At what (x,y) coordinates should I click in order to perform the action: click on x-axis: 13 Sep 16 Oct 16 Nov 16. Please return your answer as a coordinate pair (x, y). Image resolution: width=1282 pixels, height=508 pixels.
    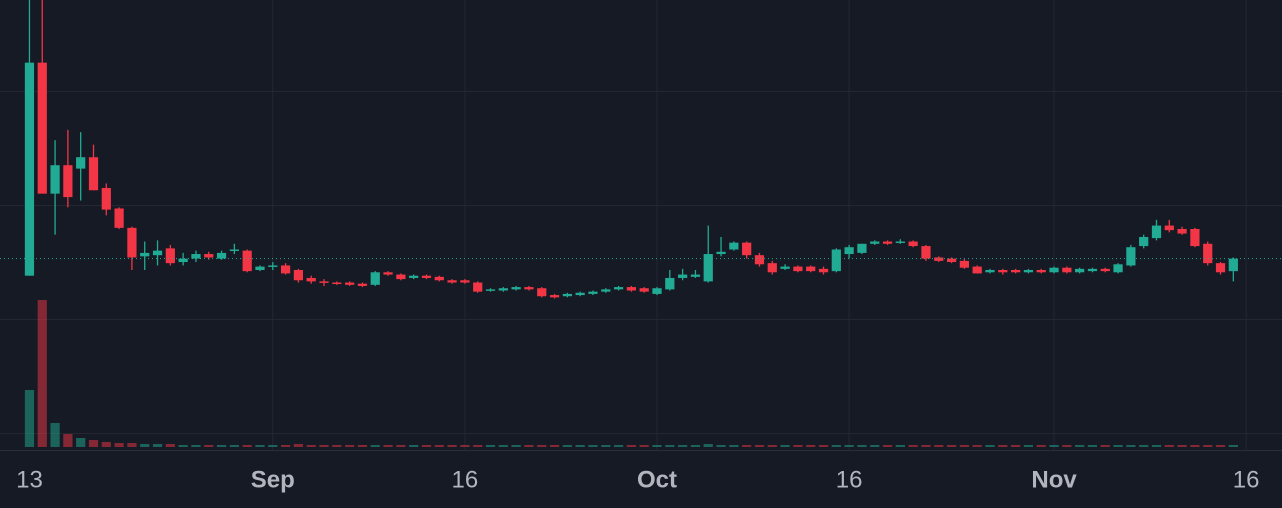
    Looking at the image, I should click on (637, 479).